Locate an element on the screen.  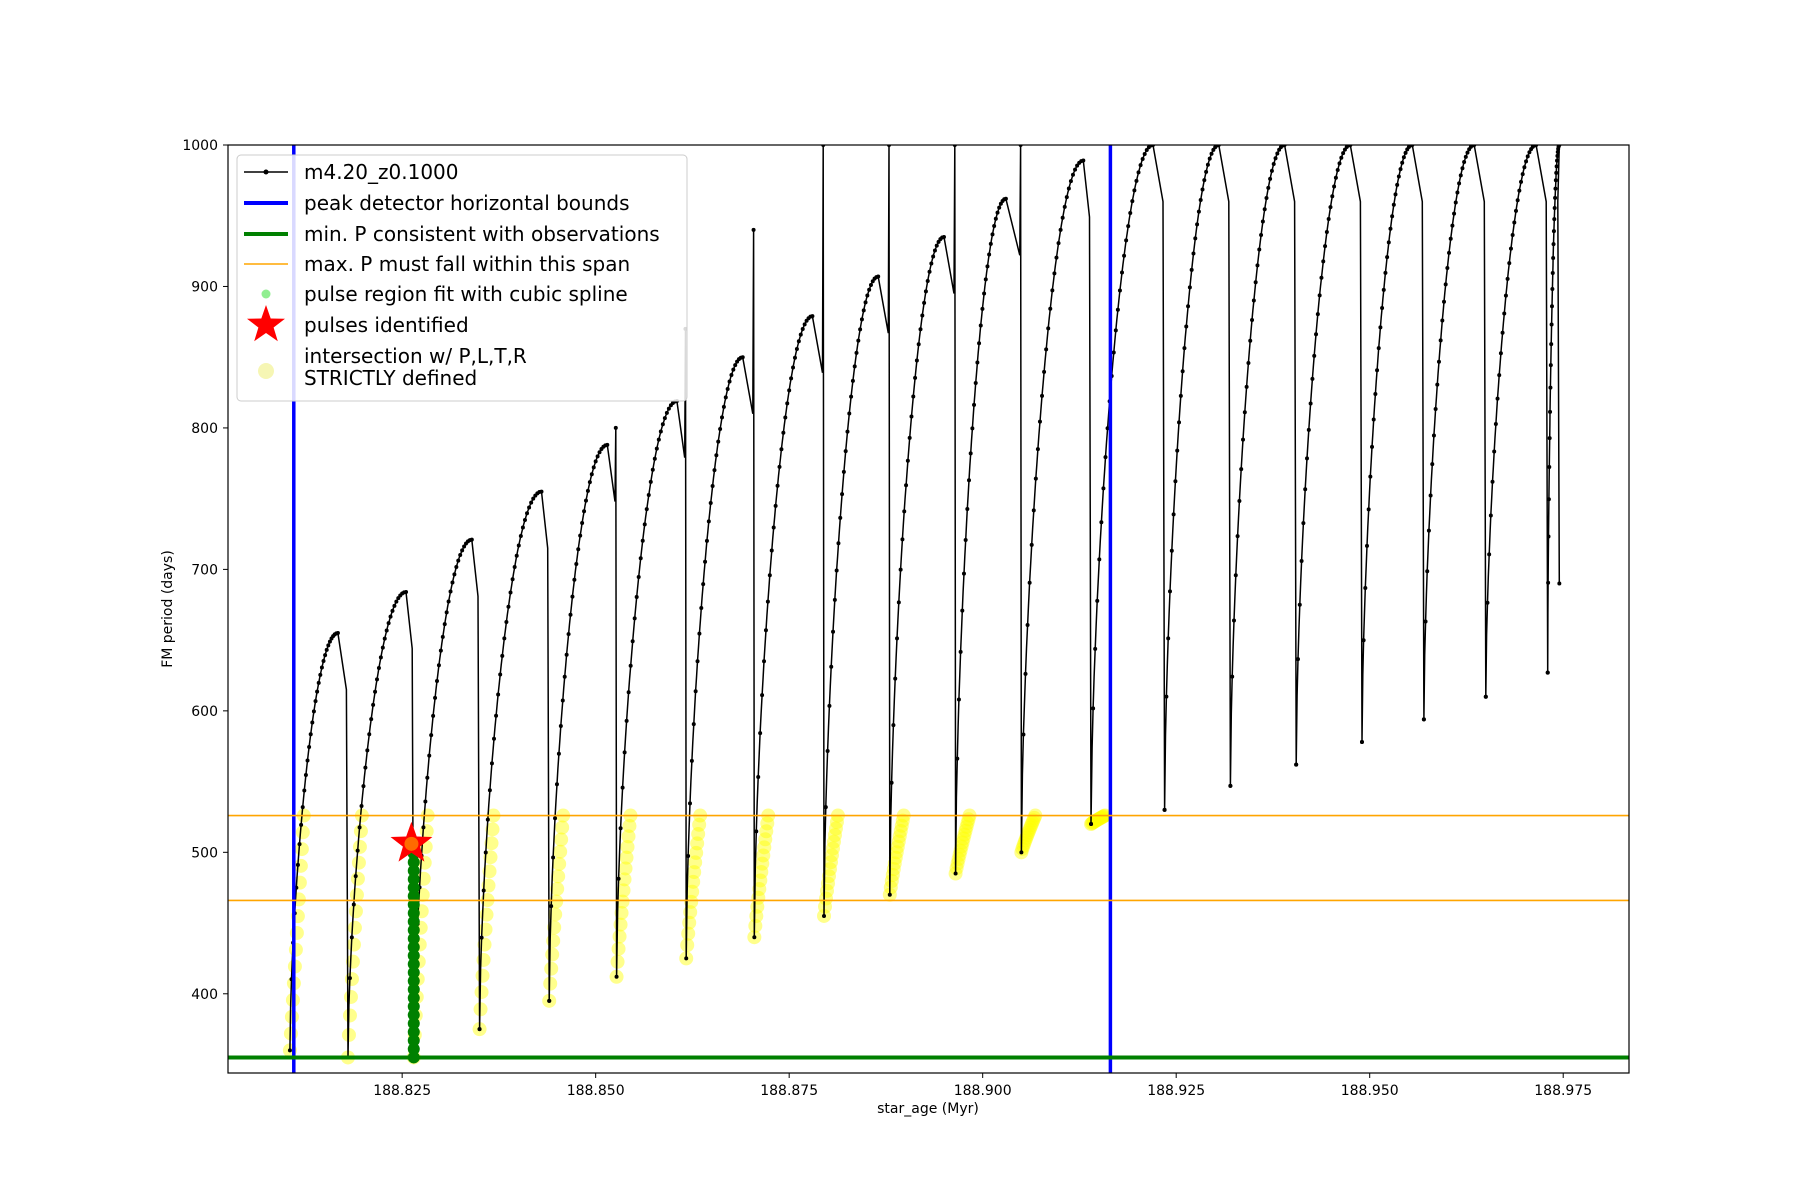
pulse-marker is located at coordinates (411, 843).